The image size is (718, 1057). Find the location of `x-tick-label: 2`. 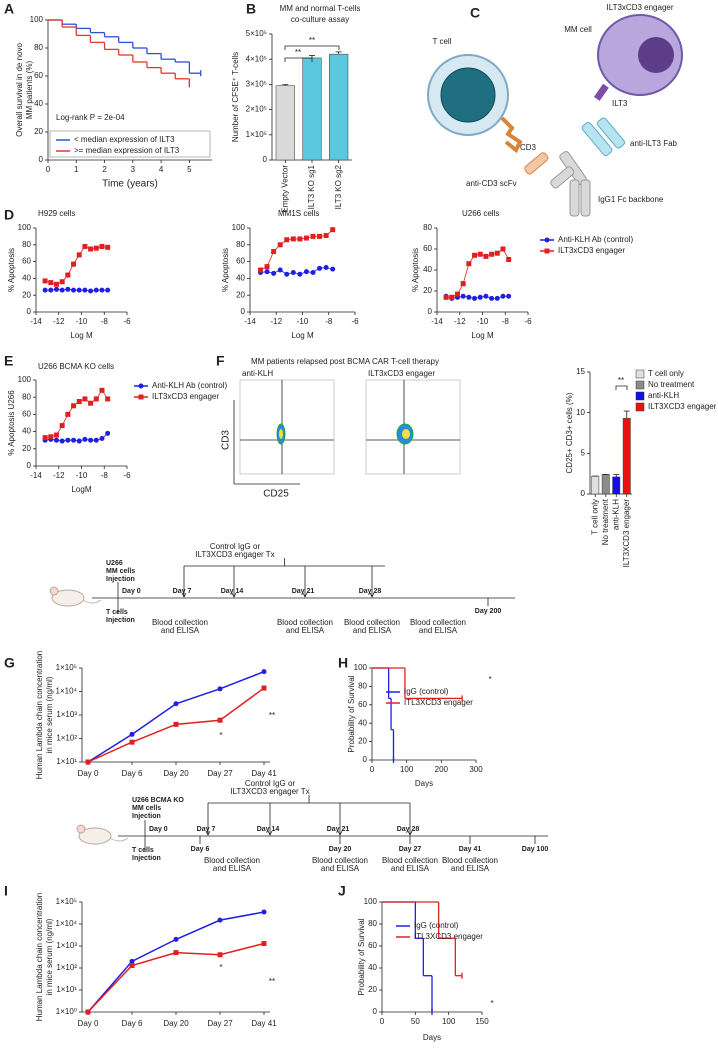

x-tick-label: 2 is located at coordinates (104, 169).